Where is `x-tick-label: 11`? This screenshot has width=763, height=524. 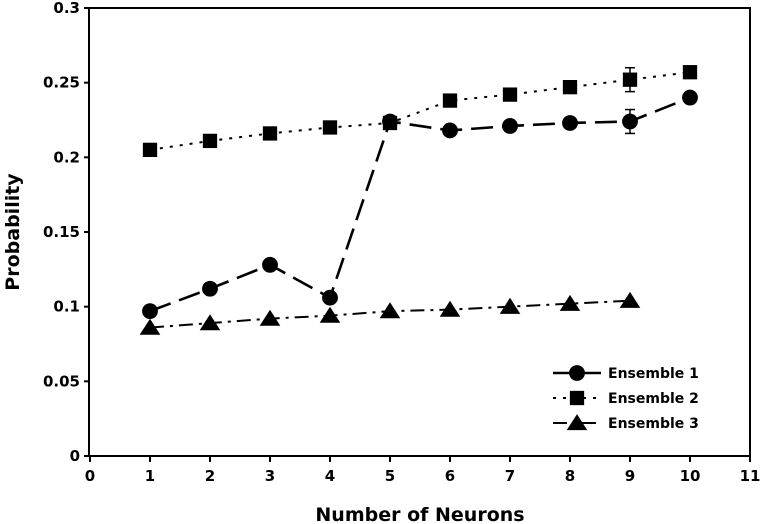 x-tick-label: 11 is located at coordinates (750, 476).